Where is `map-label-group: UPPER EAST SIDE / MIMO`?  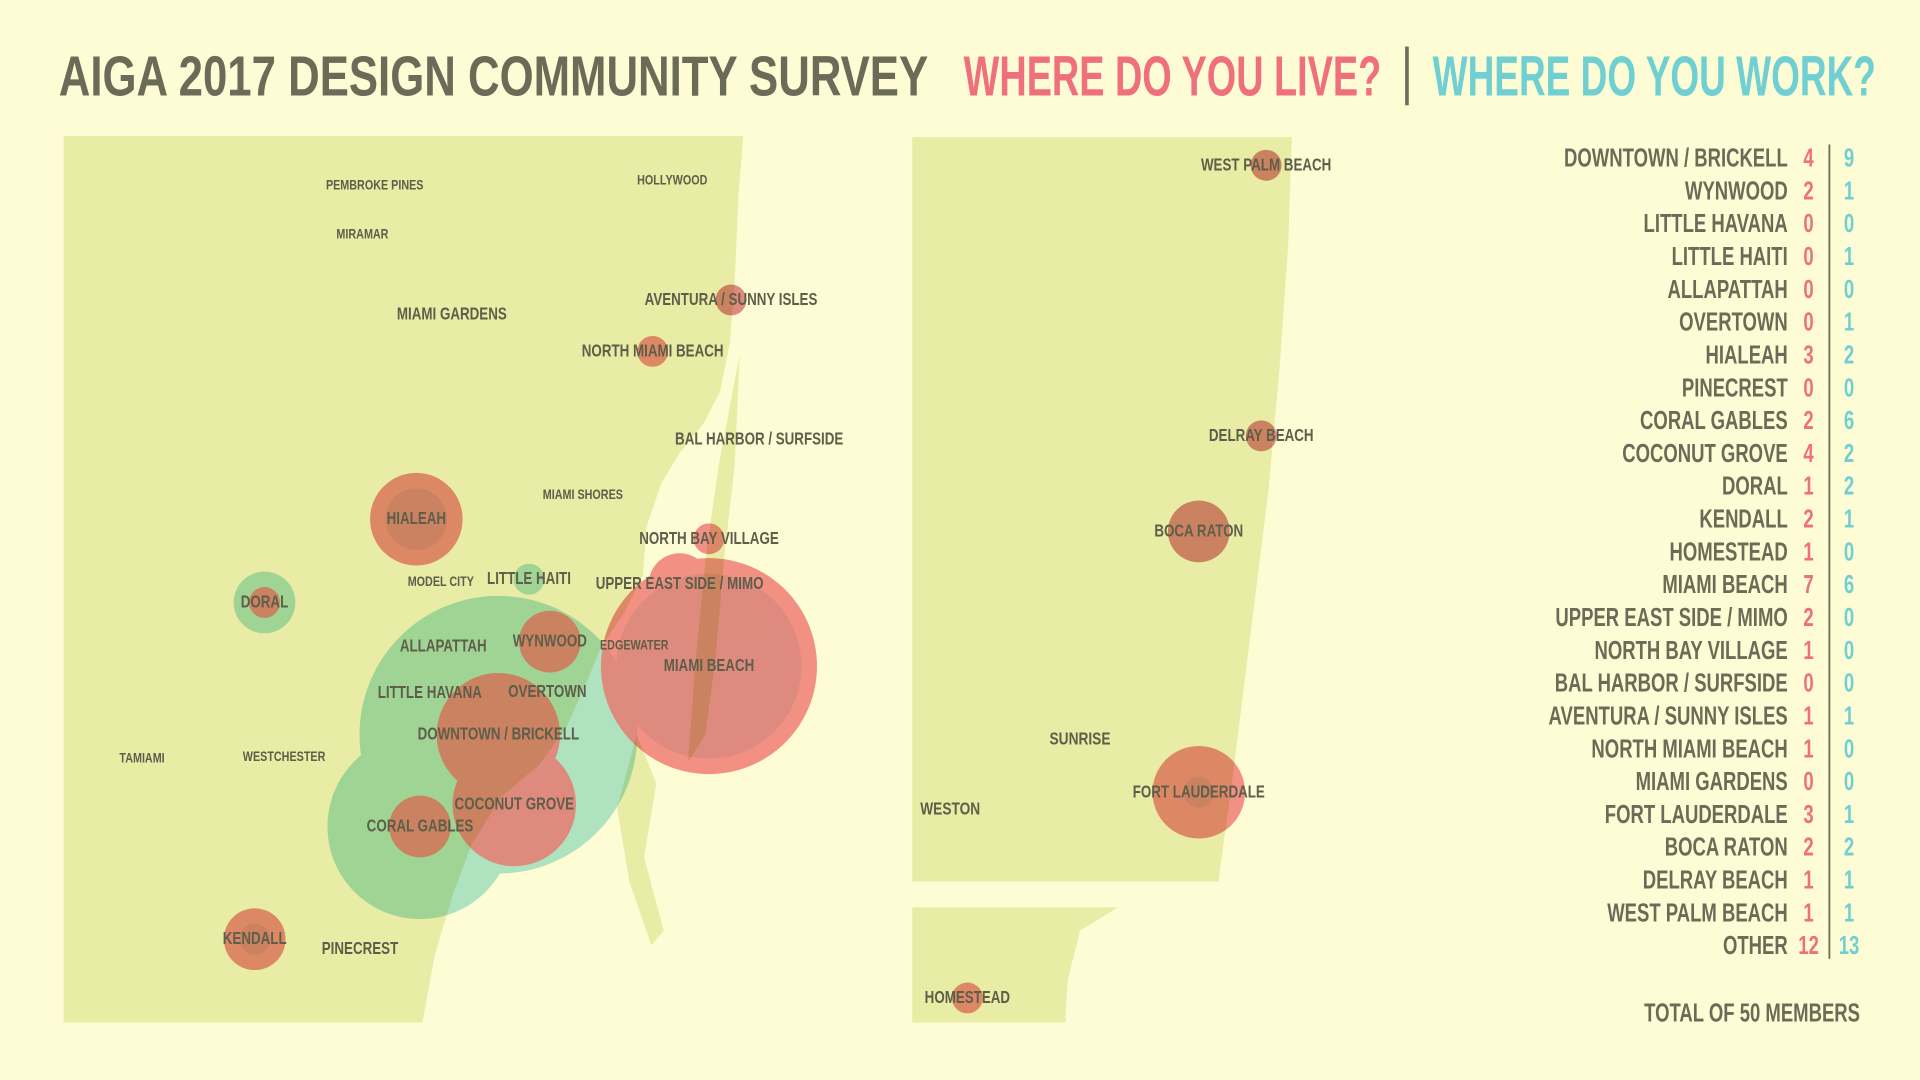 map-label-group: UPPER EAST SIDE / MIMO is located at coordinates (680, 584).